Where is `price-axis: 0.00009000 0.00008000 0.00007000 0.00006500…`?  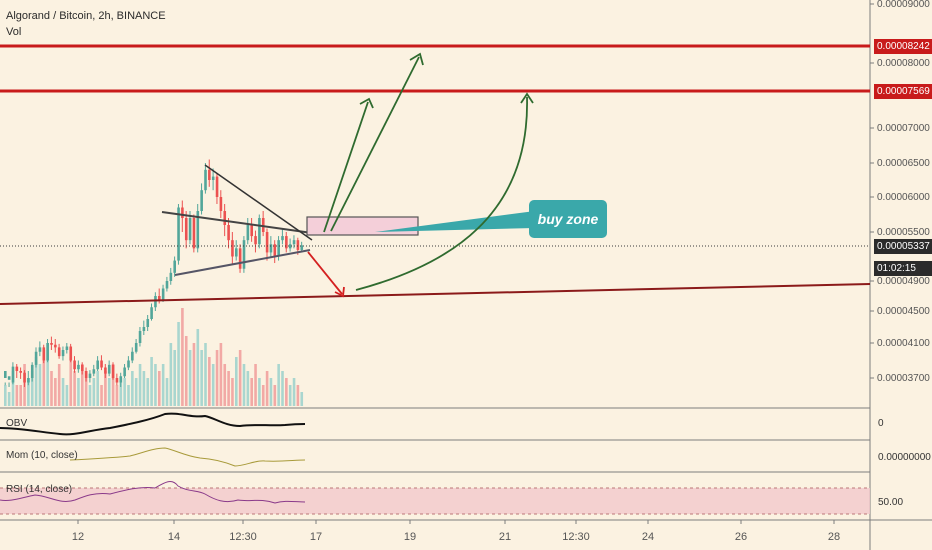
price-axis: 0.00009000 0.00008000 0.00007000 0.00006500… is located at coordinates (900, 192).